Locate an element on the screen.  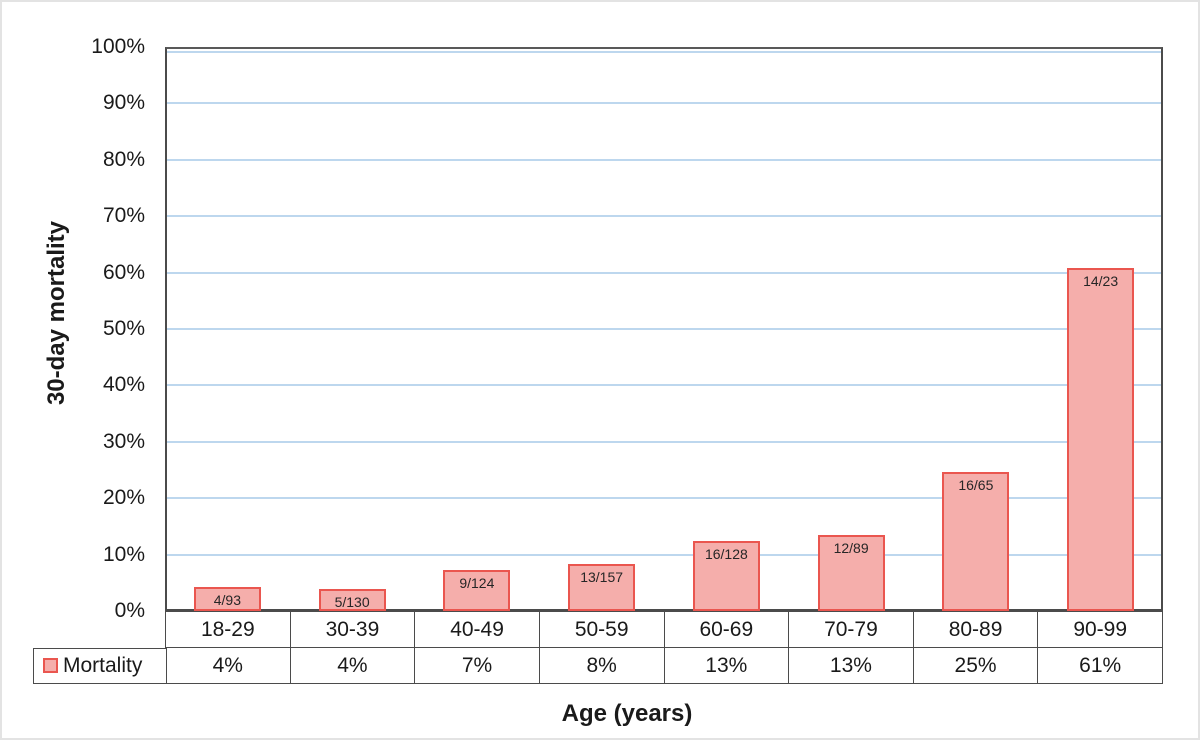
y-tick-label: 0% is located at coordinates (129, 610).